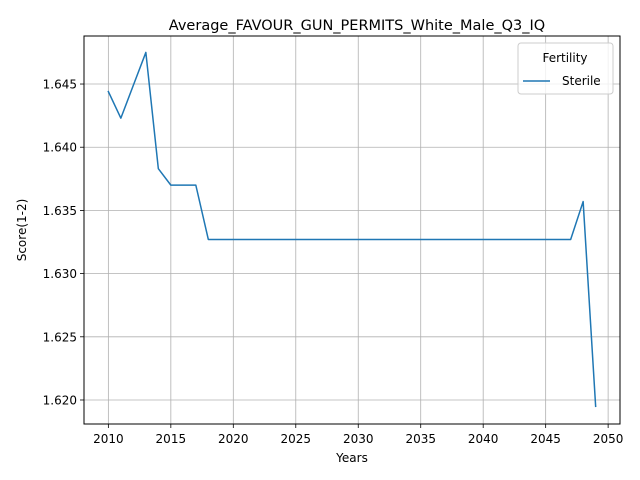 This screenshot has width=640, height=480. I want to click on legend-label-sterile: Sterile, so click(581, 81).